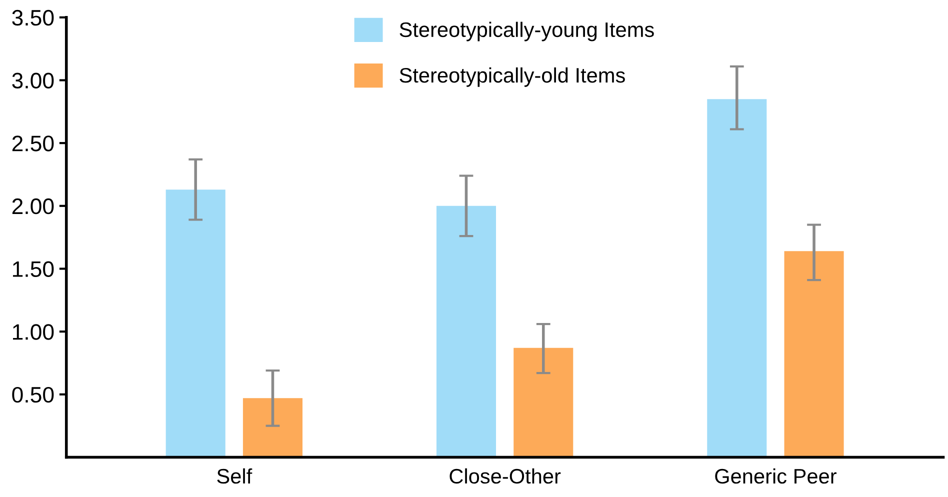  I want to click on legend-label: Stereotypically-old Items, so click(512, 77).